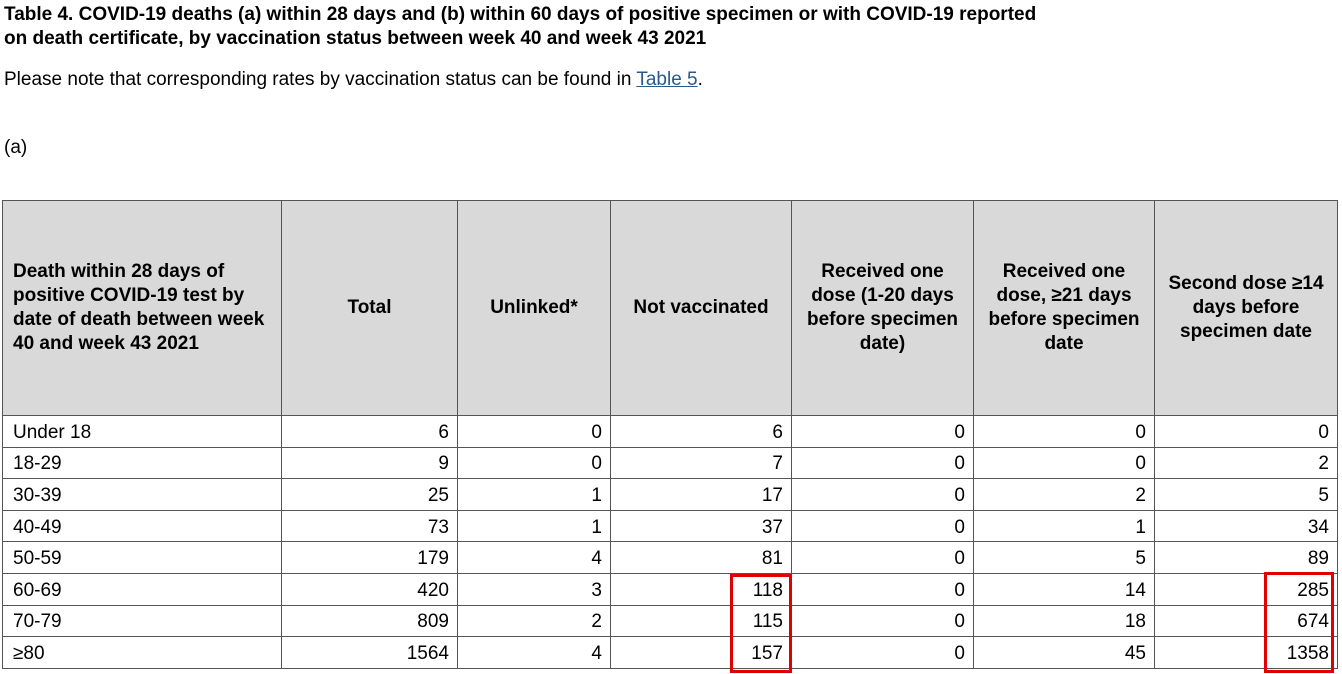 The image size is (1342, 674). I want to click on second-dose-cell: 34, so click(1246, 526).